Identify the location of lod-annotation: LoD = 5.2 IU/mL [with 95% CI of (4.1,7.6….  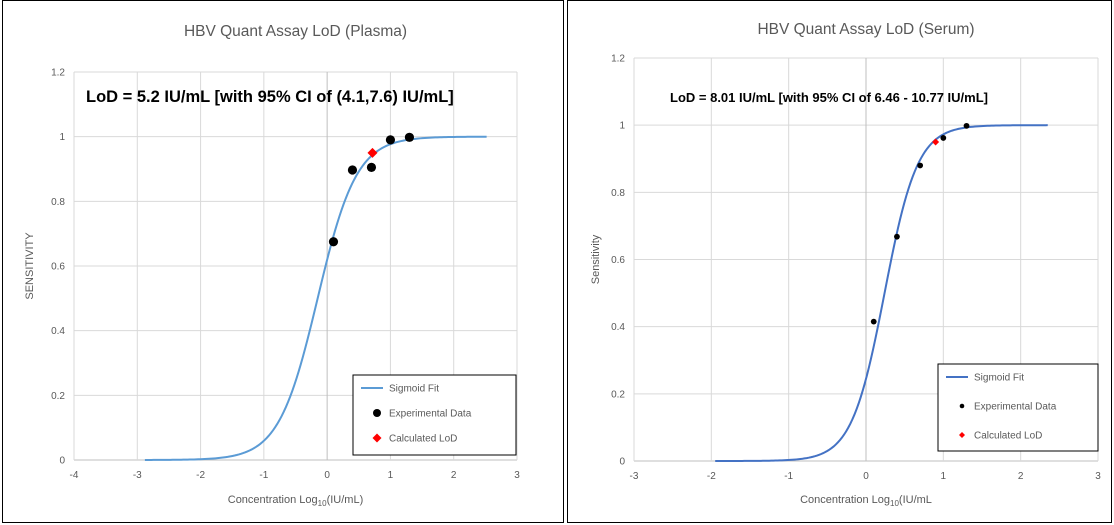
(270, 97).